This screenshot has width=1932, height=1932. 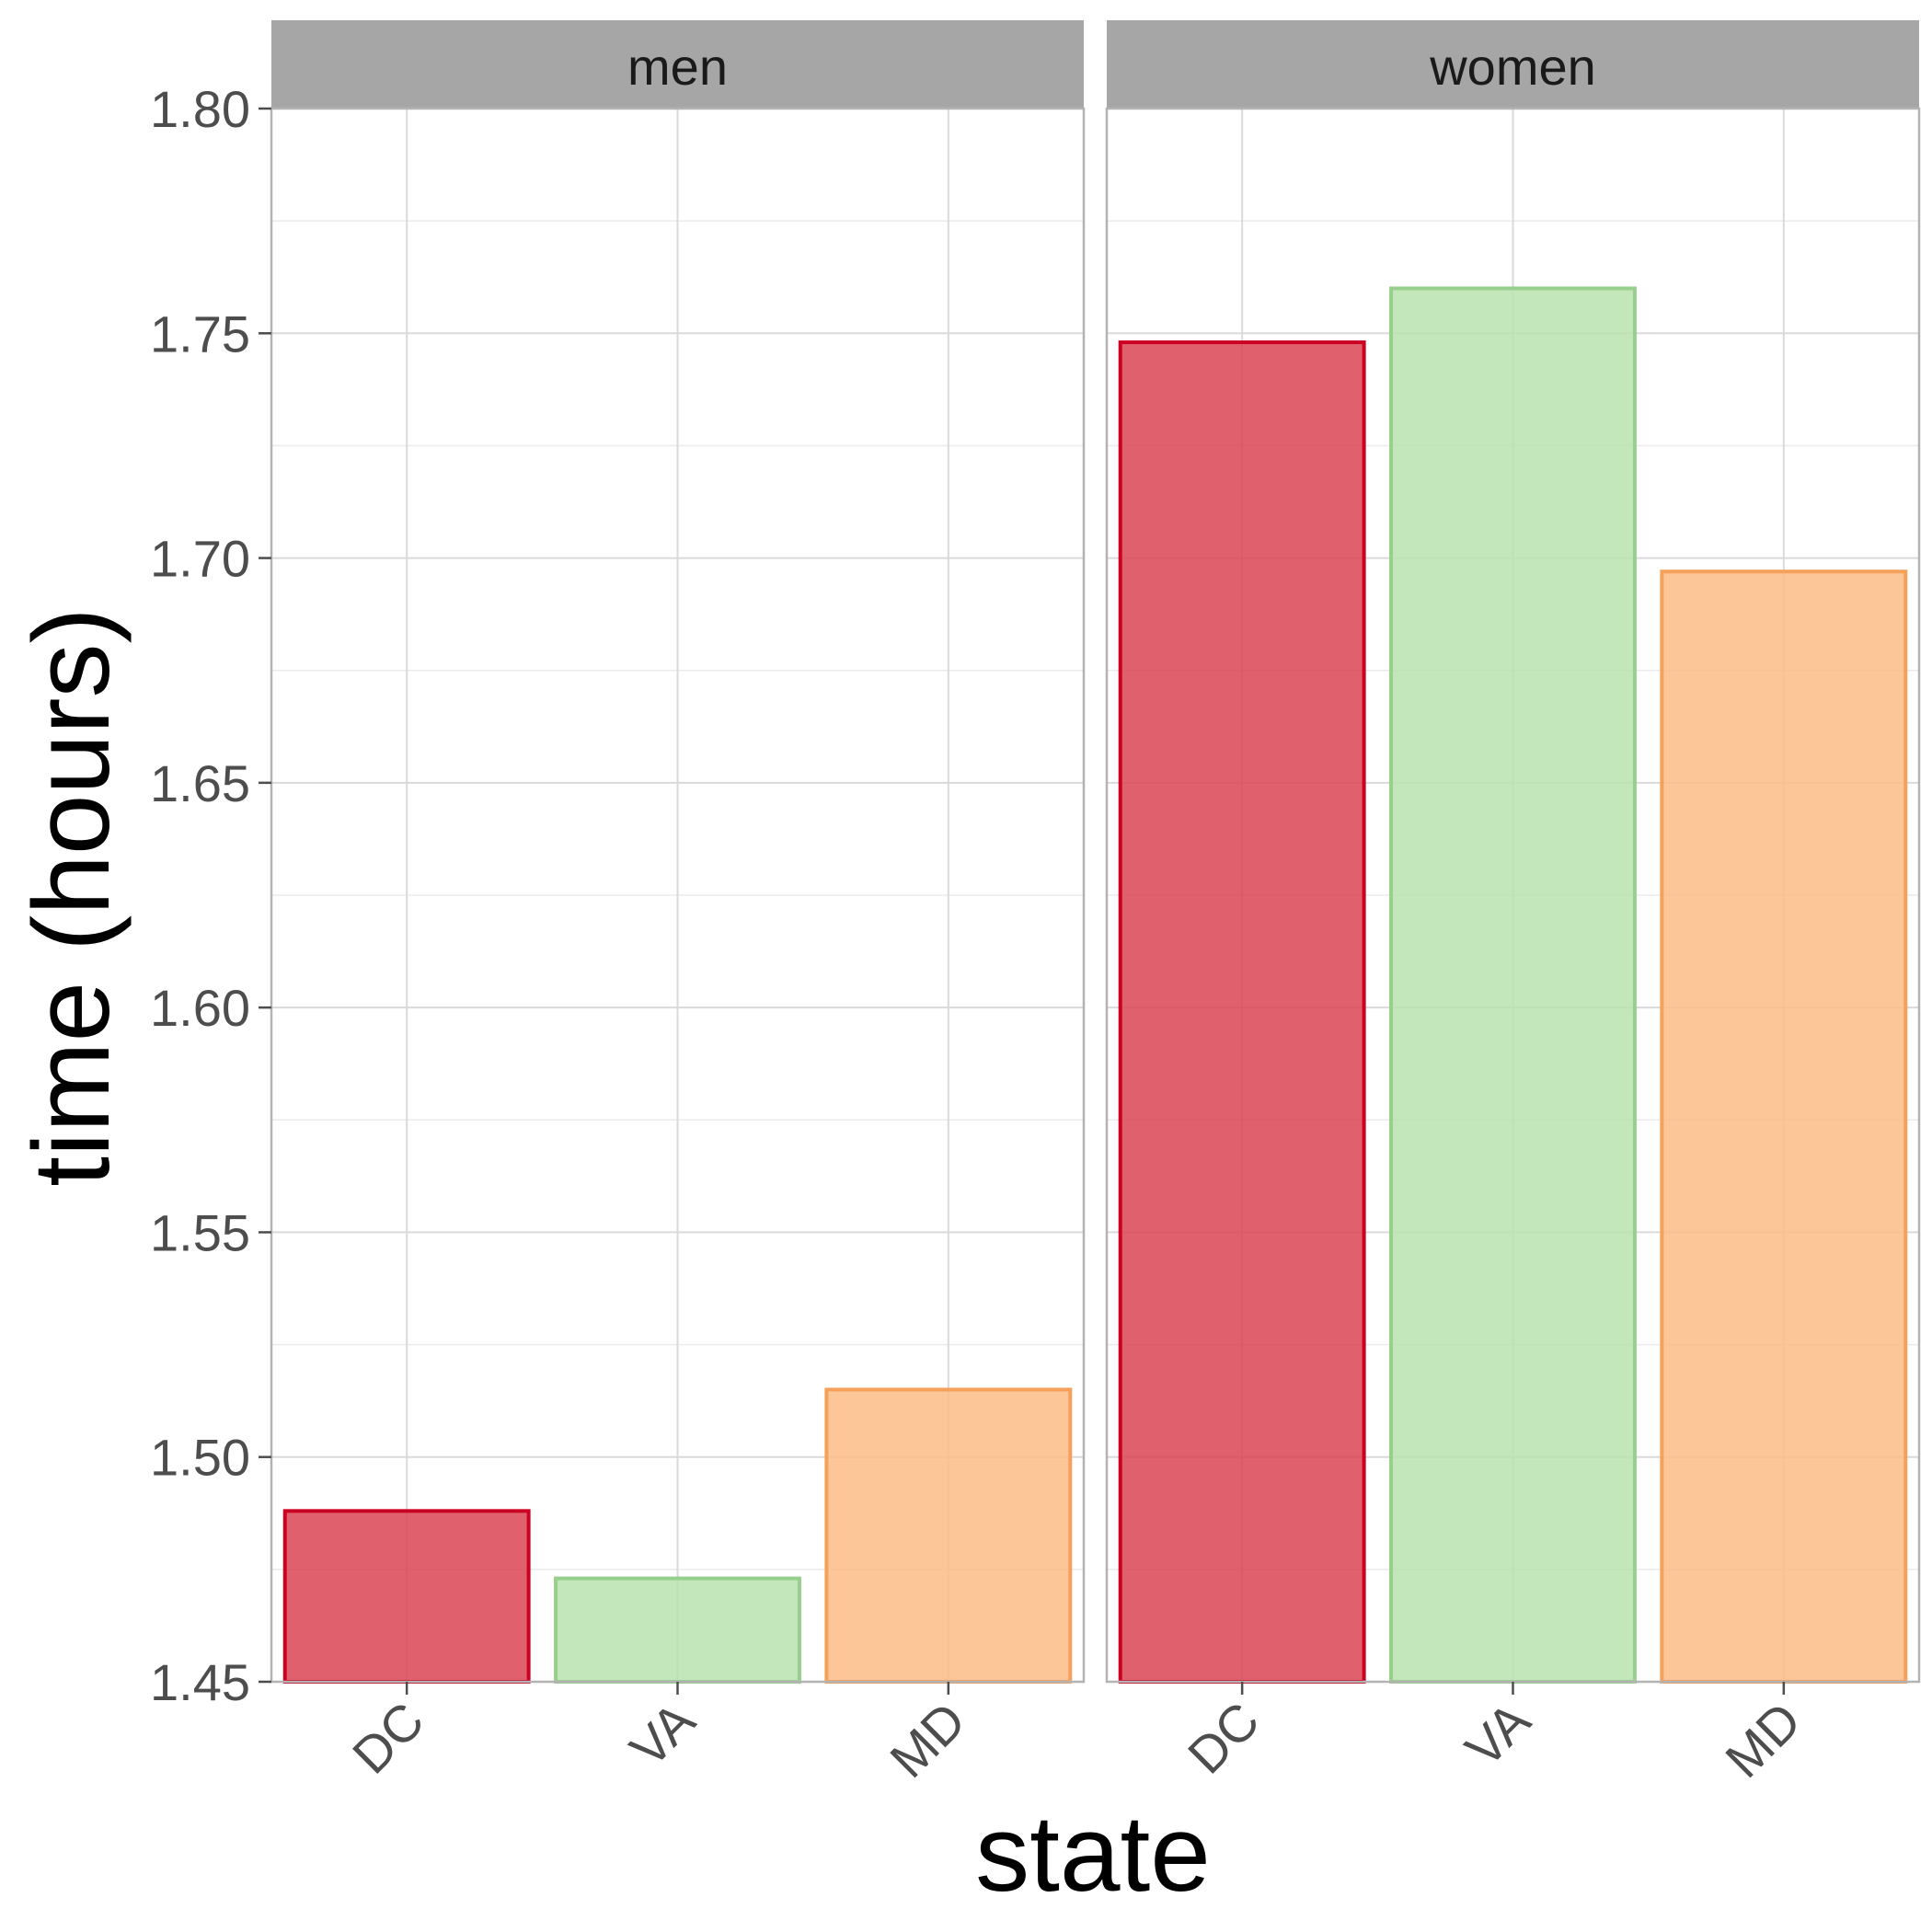 I want to click on y-tick-label: 1.50, so click(x=200, y=1458).